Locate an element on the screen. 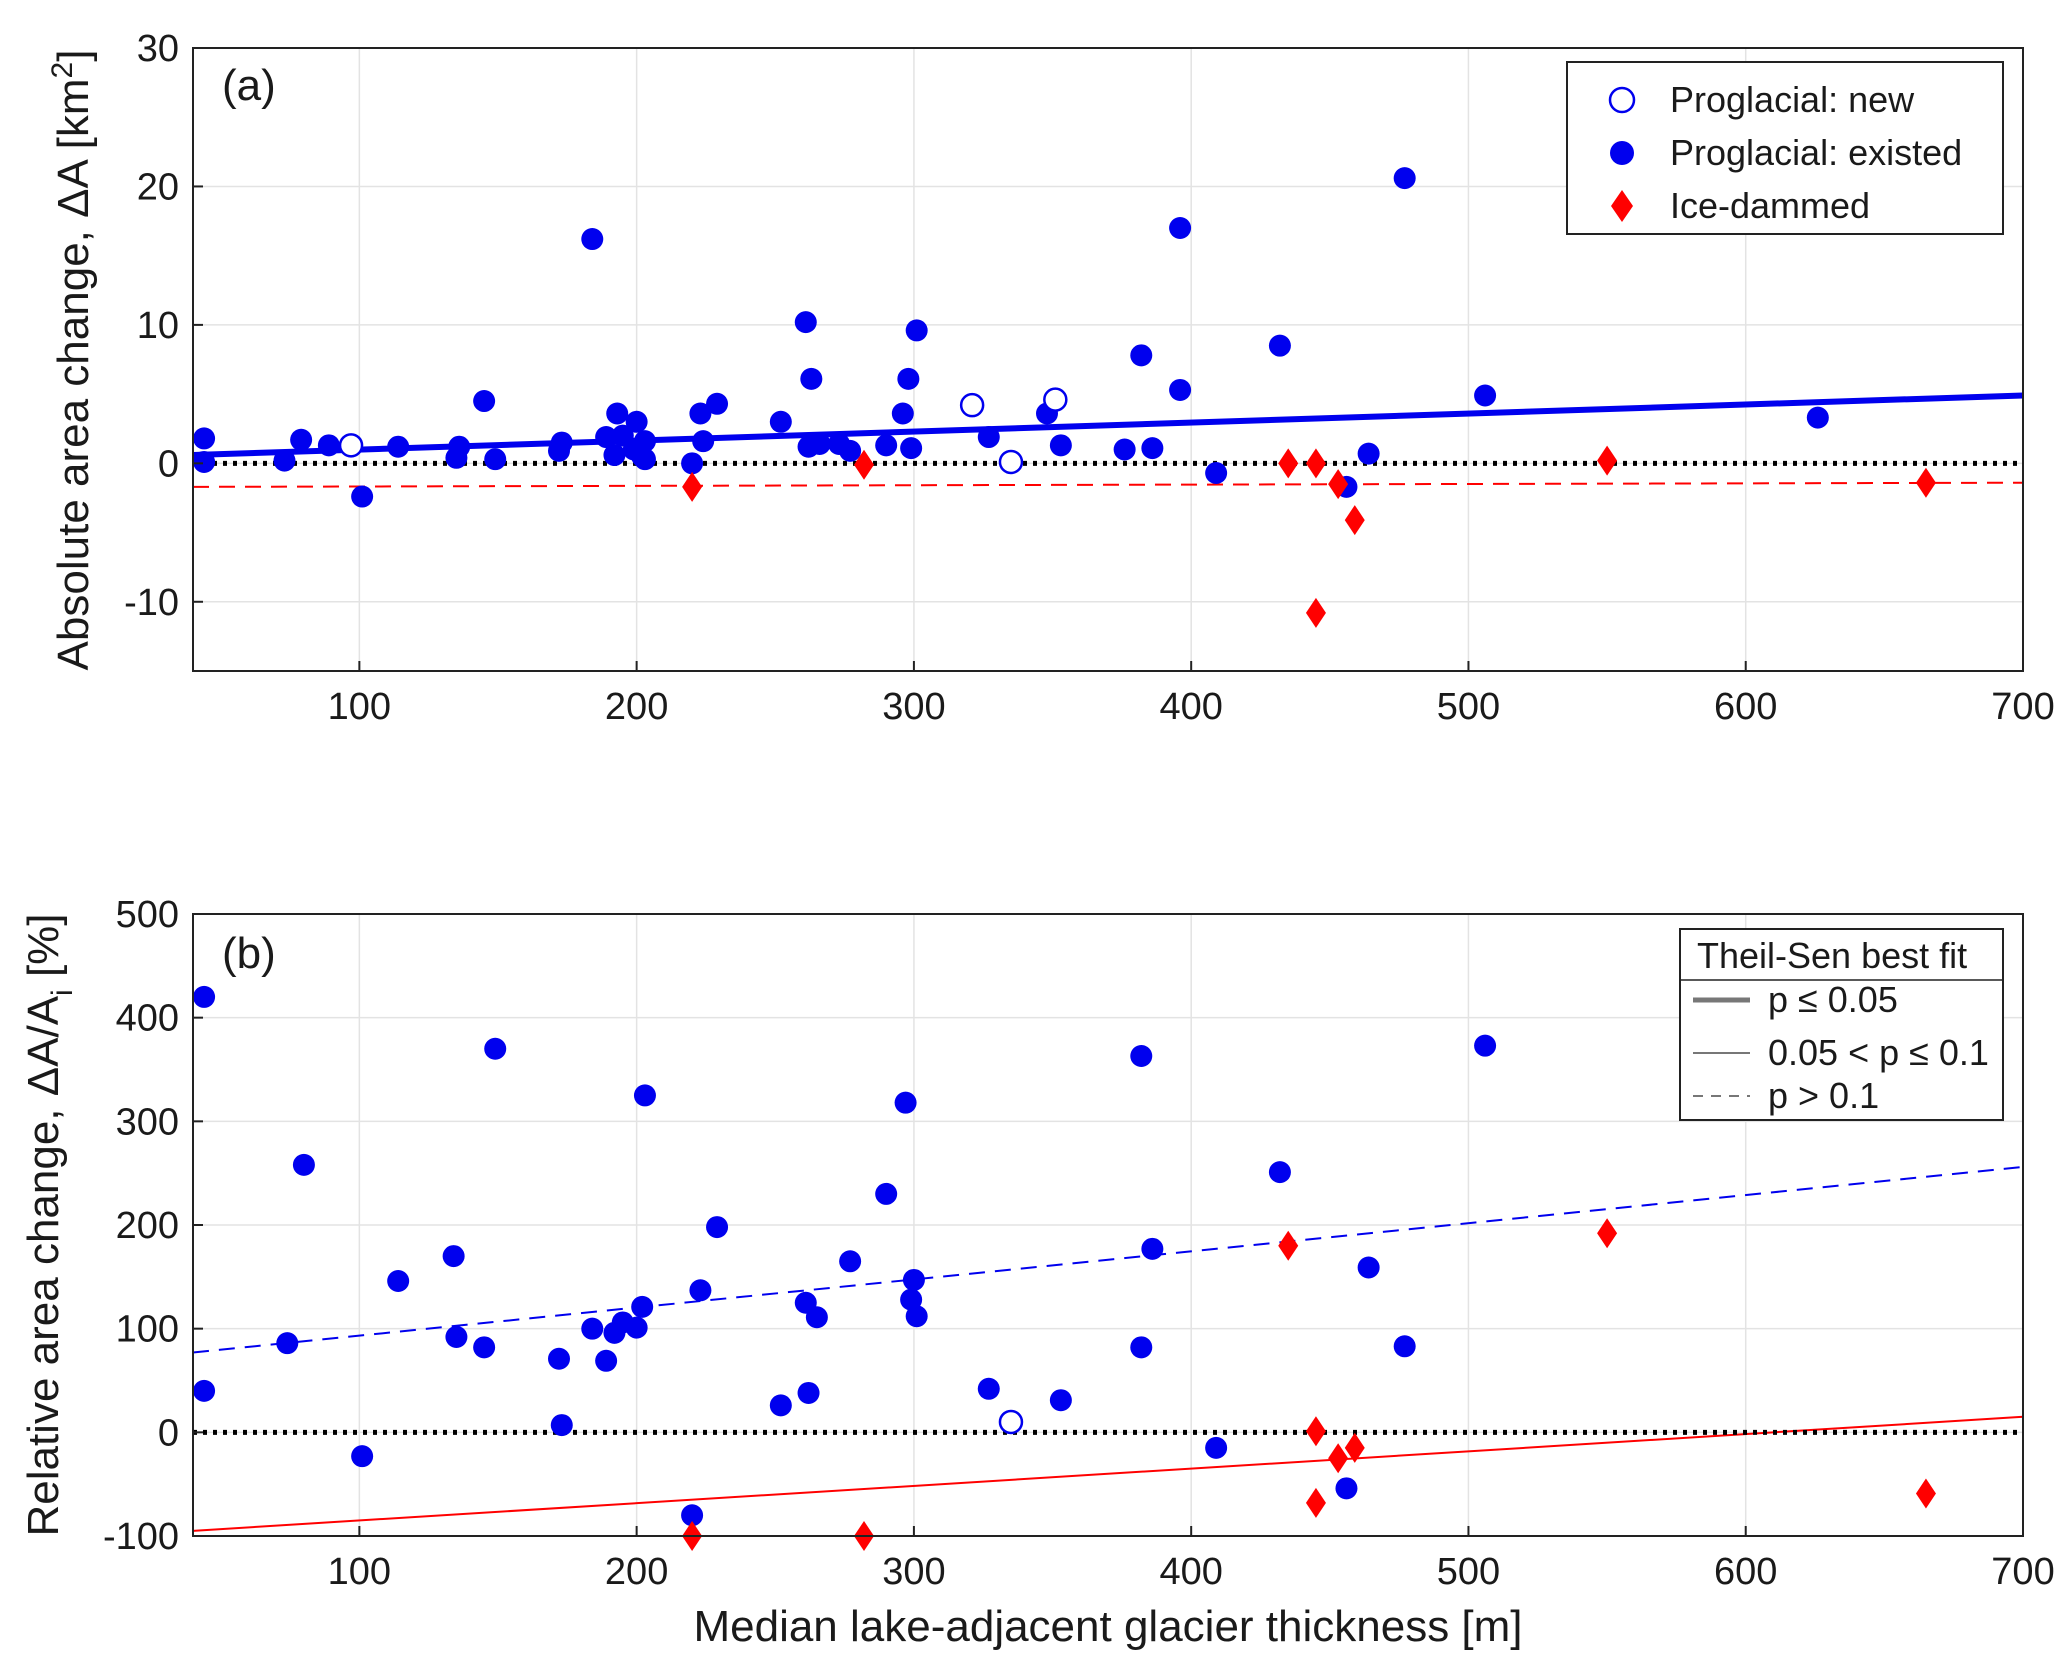  legend-title-b: Theil-Sen best fit is located at coordinates (1832, 955).